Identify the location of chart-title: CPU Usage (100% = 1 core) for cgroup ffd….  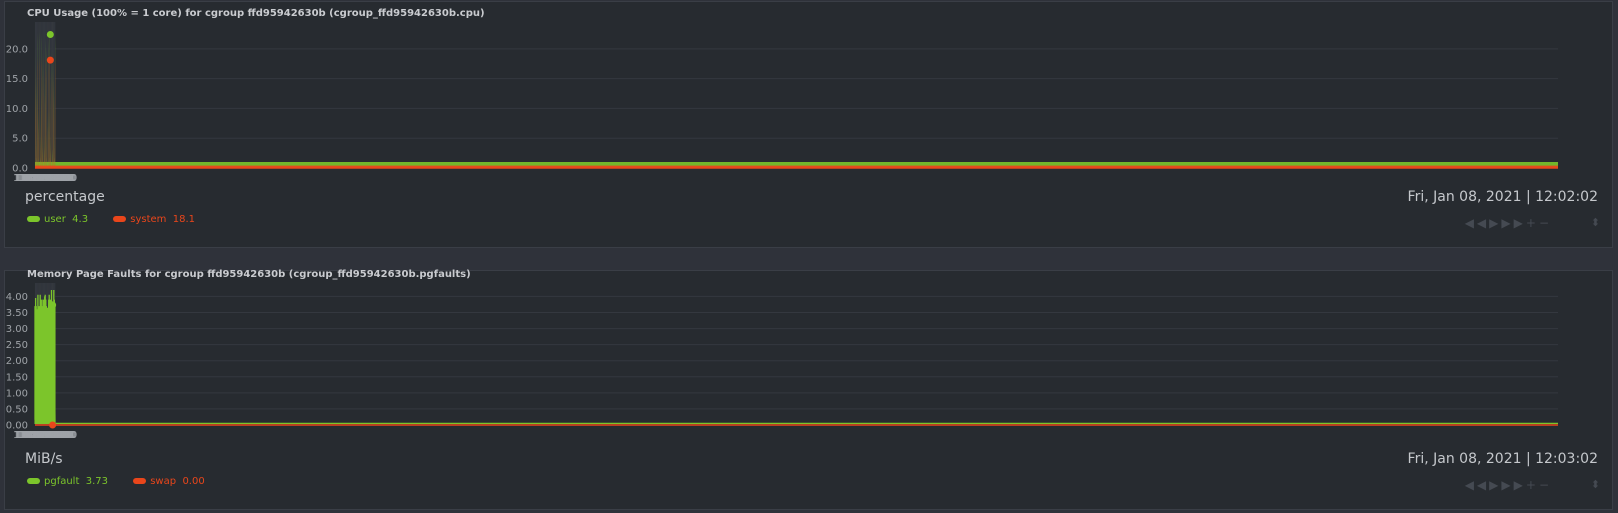
(256, 13).